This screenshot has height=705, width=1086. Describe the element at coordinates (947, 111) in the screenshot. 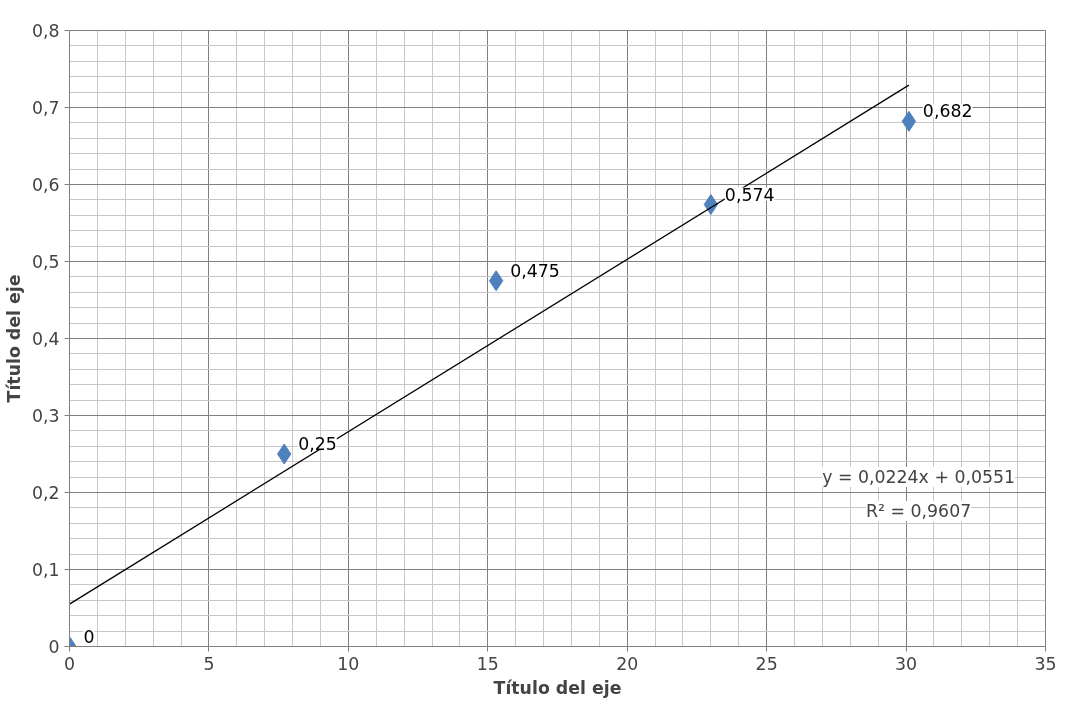

I see `data-label: 0,682` at that location.